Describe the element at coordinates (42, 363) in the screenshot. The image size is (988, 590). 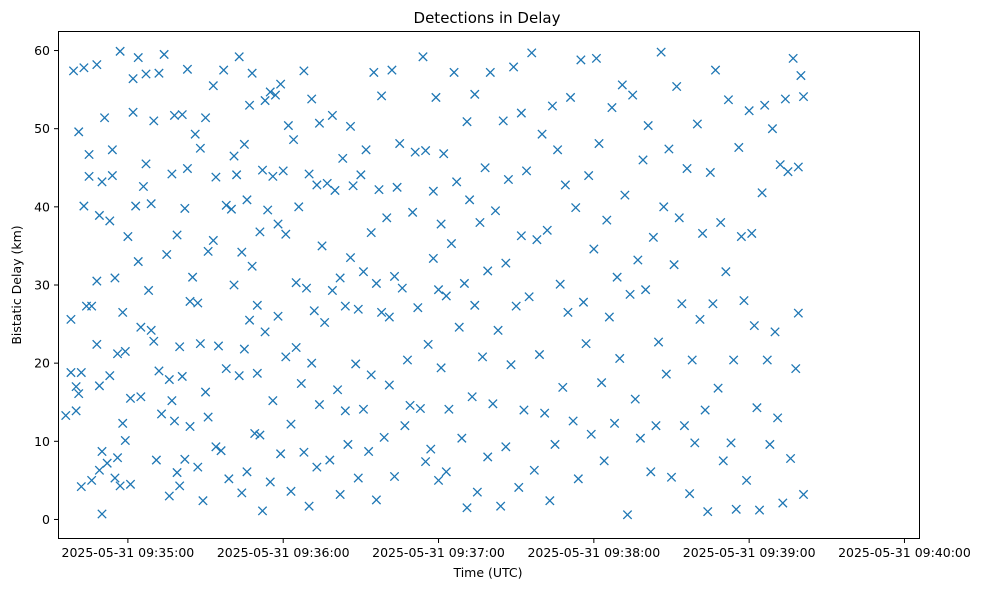
I see `y-tick-label: 20` at that location.